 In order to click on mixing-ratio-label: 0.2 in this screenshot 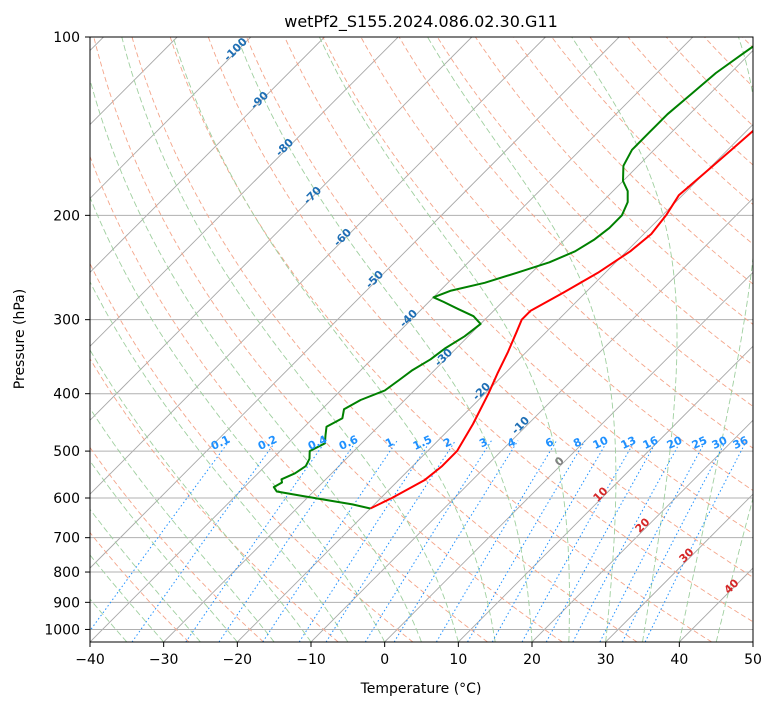, I will do `click(267, 443)`.